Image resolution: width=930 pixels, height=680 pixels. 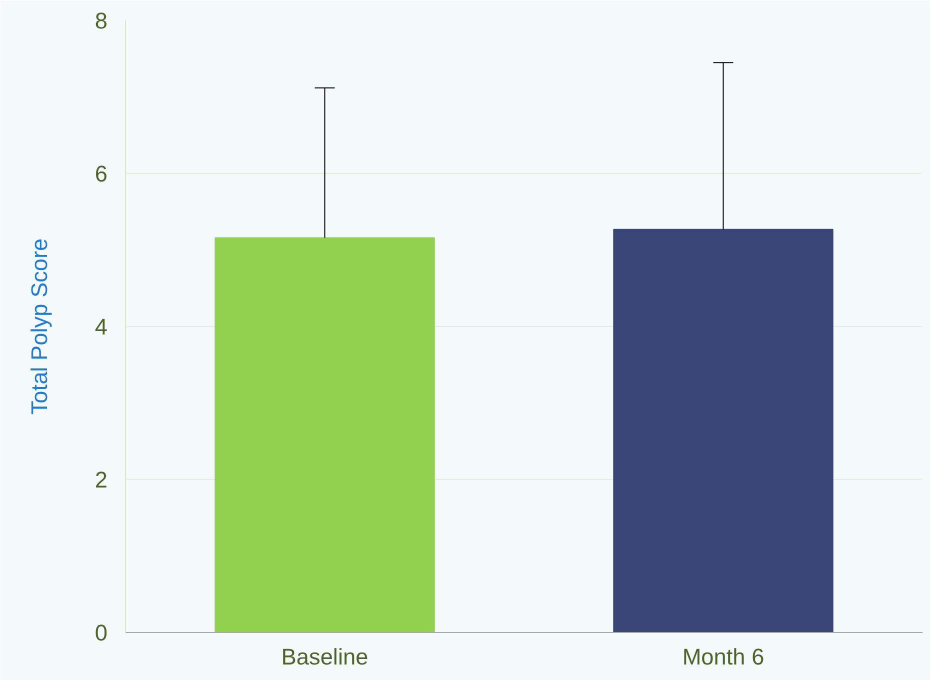 I want to click on y-tick-label: 2, so click(x=101, y=479).